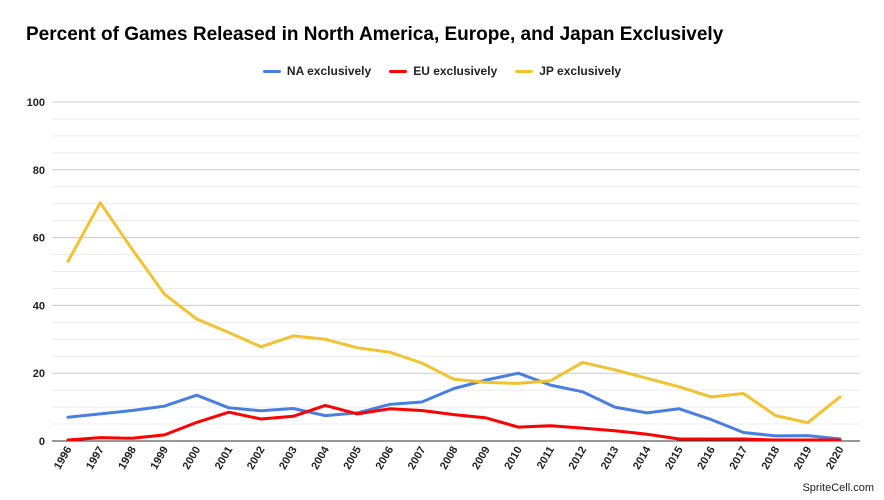 This screenshot has height=500, width=884. Describe the element at coordinates (513, 458) in the screenshot. I see `x-tick-label: 2010` at that location.